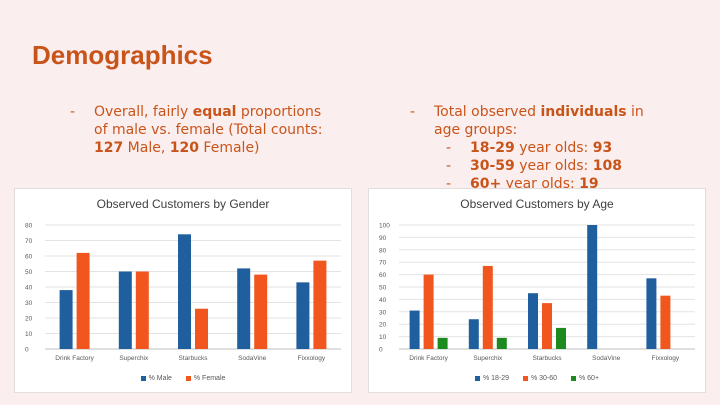 This screenshot has width=720, height=405. Describe the element at coordinates (492, 166) in the screenshot. I see `age-label: 30-59` at that location.